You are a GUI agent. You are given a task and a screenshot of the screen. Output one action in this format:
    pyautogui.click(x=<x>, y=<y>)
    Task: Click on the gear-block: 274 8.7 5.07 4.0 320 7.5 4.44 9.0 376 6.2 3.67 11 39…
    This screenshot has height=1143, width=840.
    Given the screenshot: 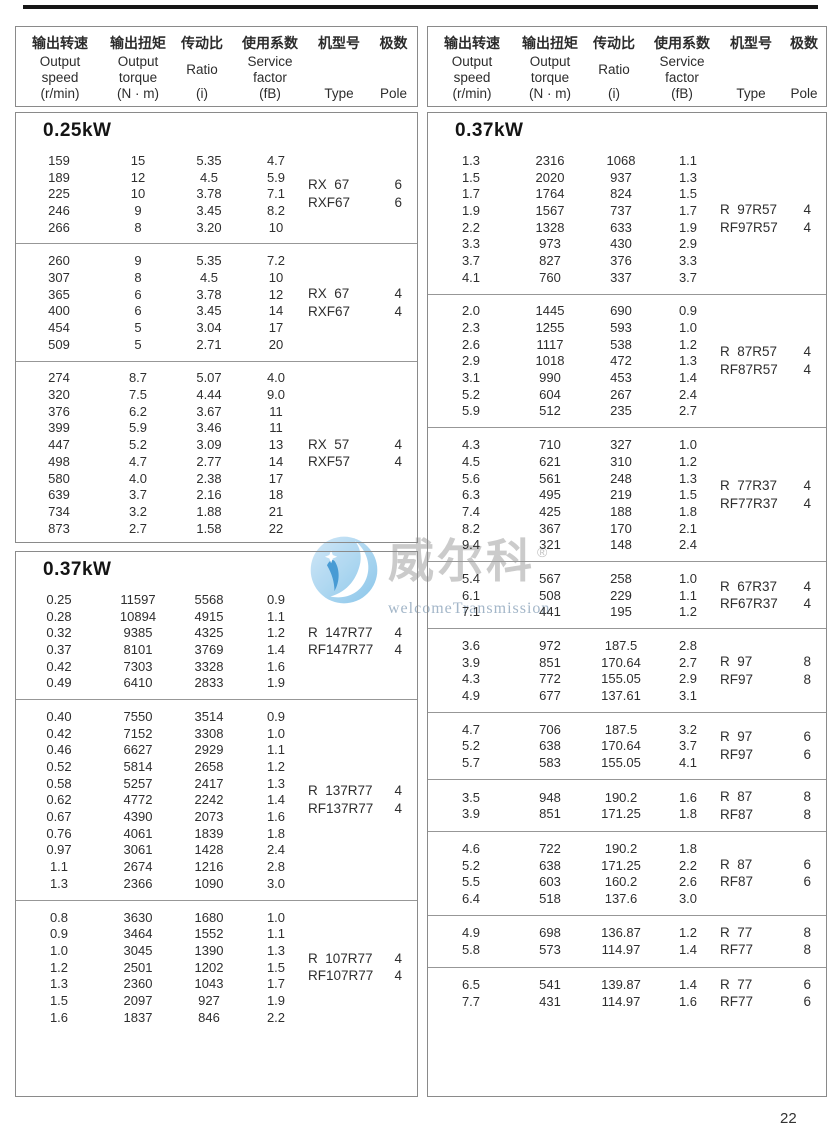 What is the action you would take?
    pyautogui.click(x=216, y=451)
    